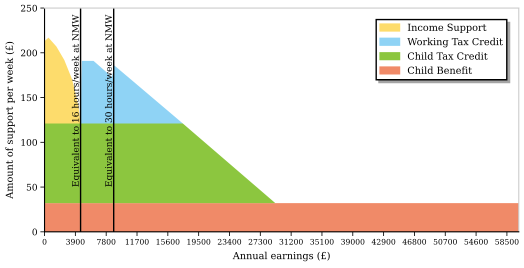 Image resolution: width=524 pixels, height=268 pixels. Describe the element at coordinates (29, 142) in the screenshot. I see `y-tick-label: 100` at that location.